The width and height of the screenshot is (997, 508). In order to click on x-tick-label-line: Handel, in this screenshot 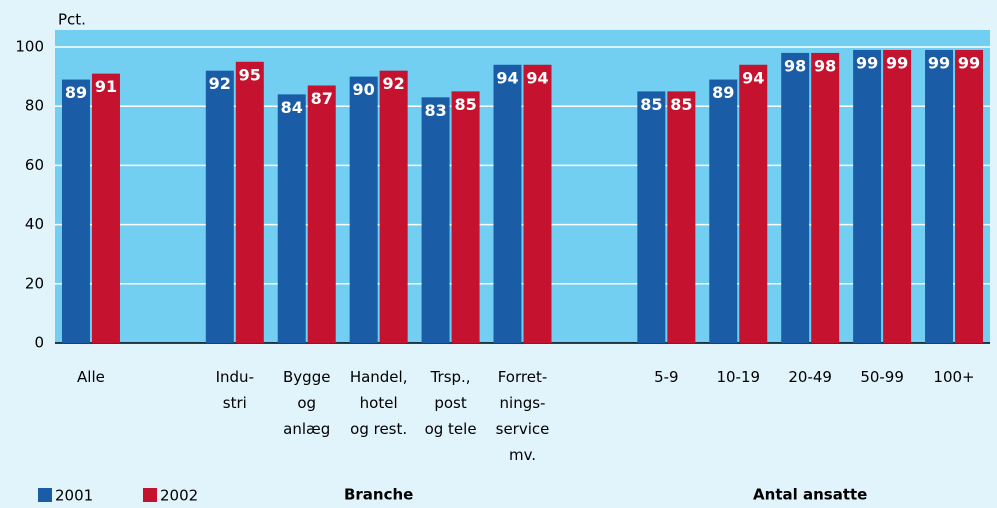, I will do `click(379, 377)`.